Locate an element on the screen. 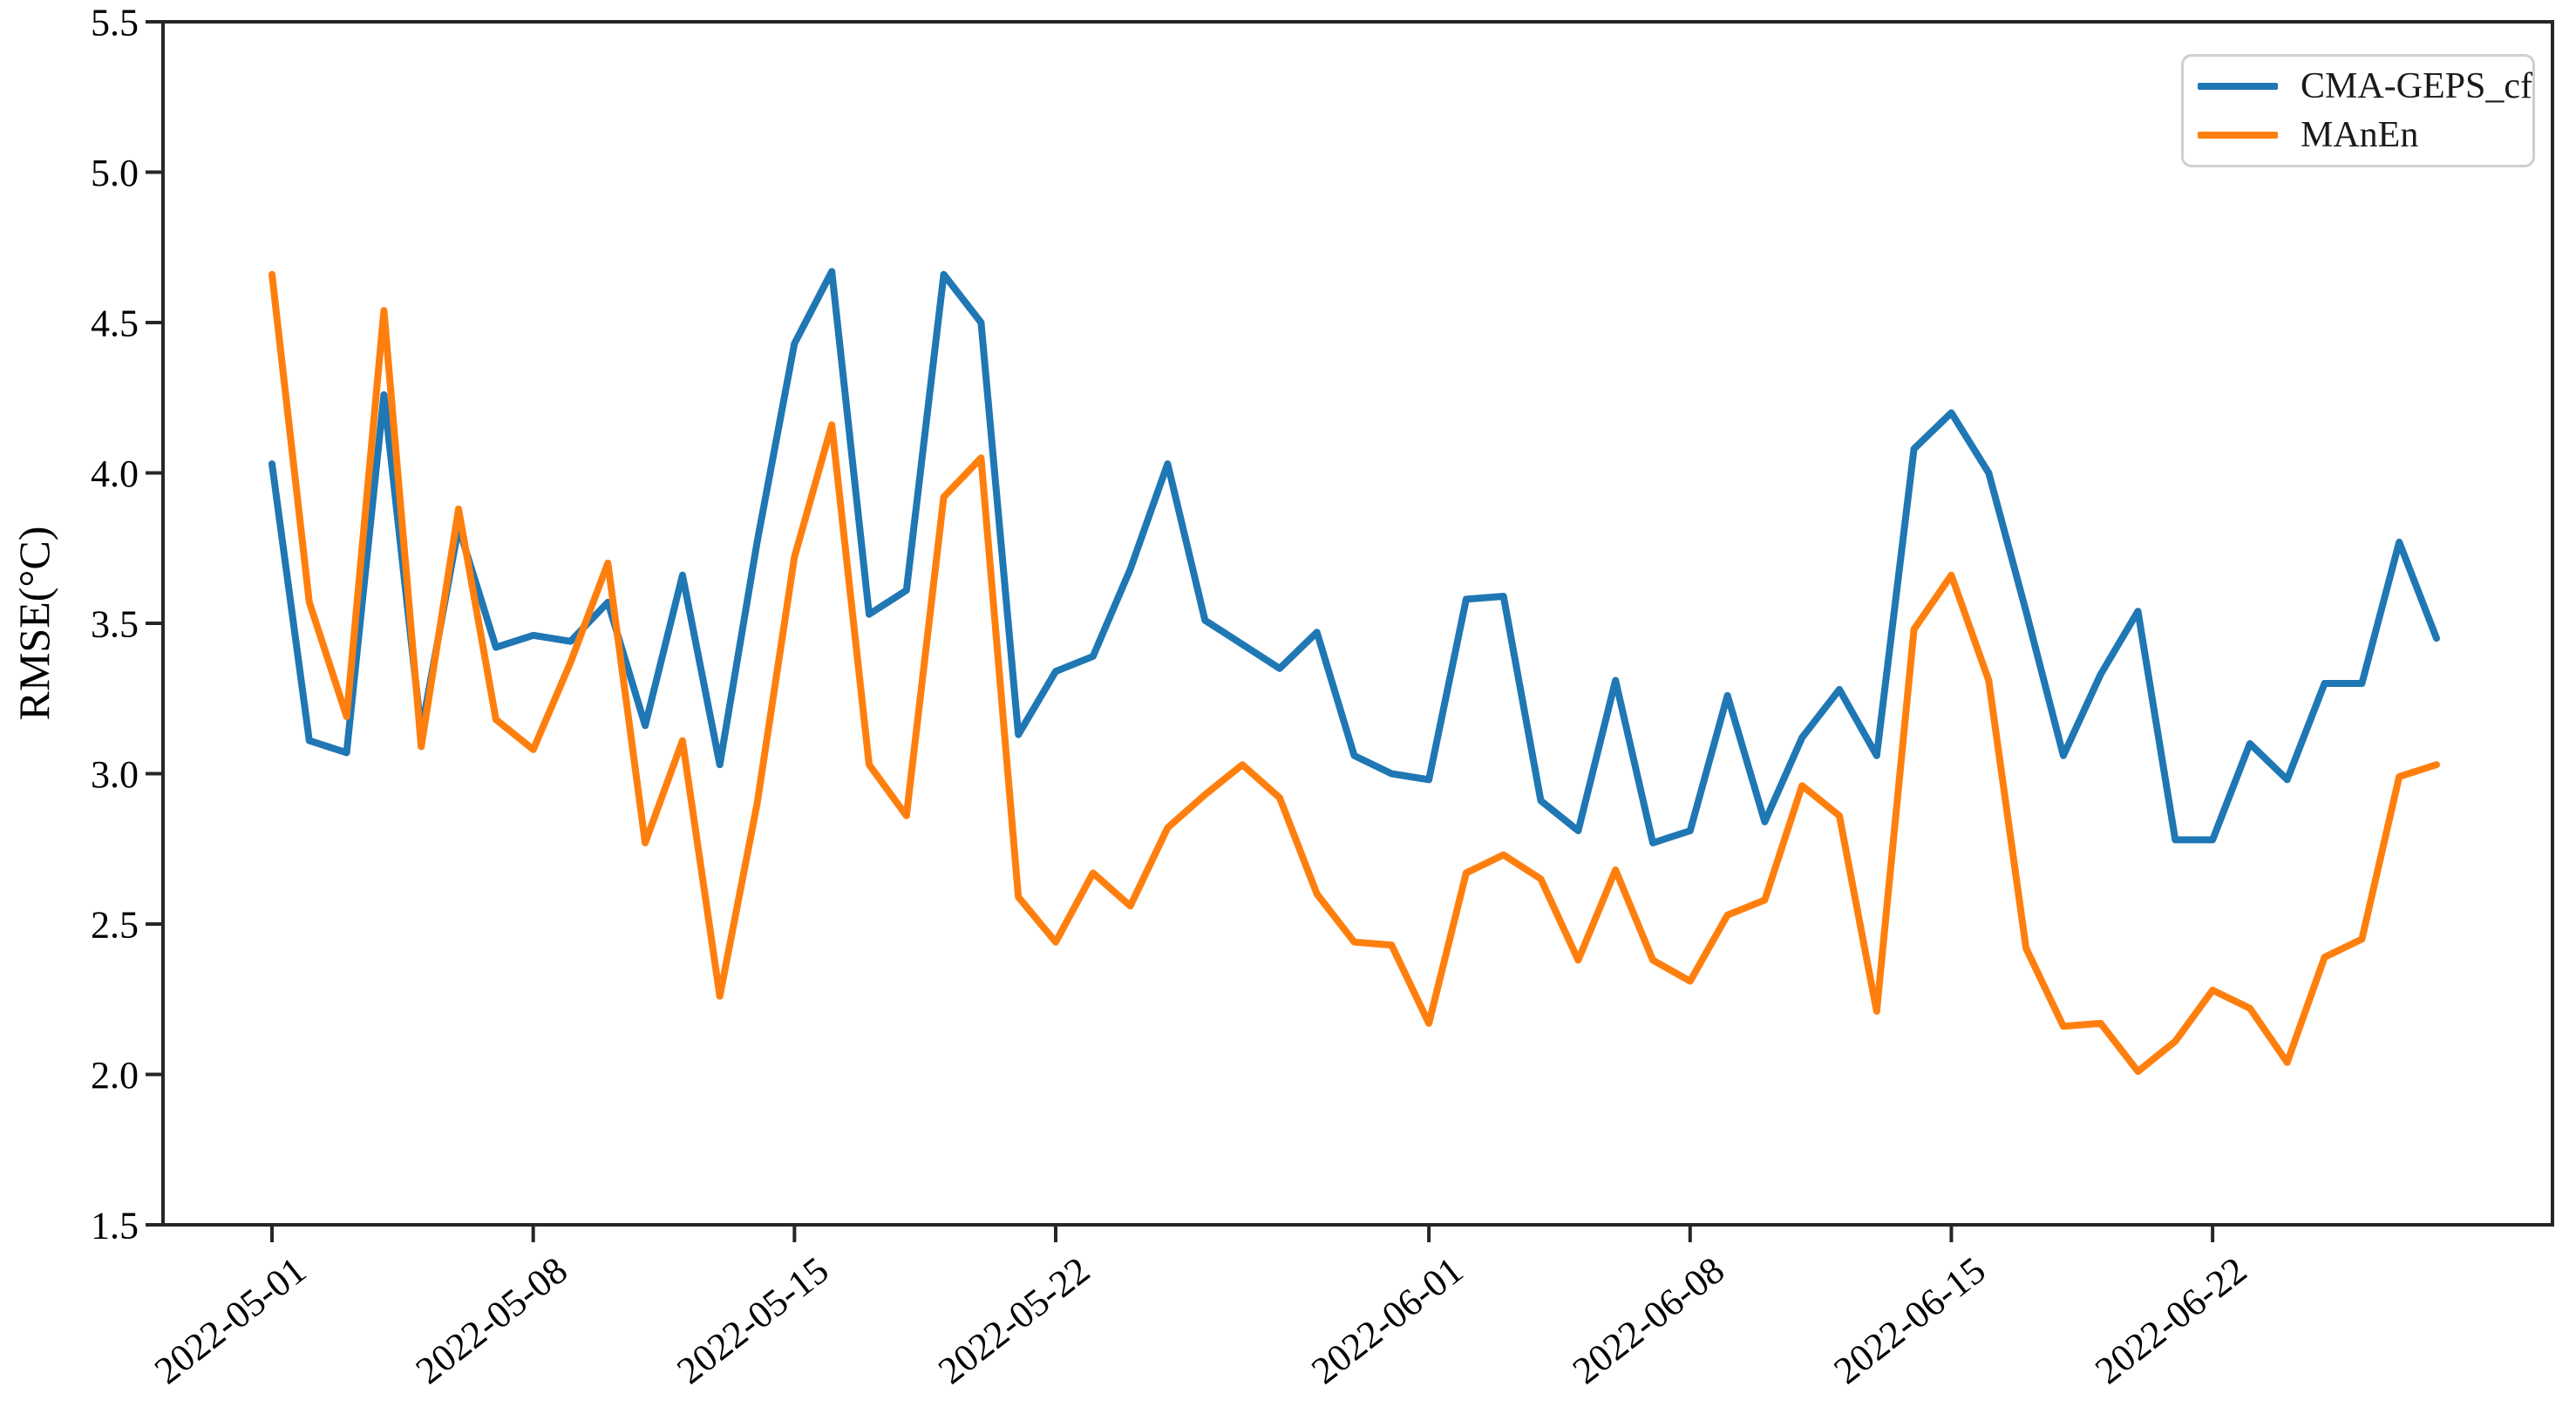  x-tick-label: 2022-06-22 is located at coordinates (2170, 1320).